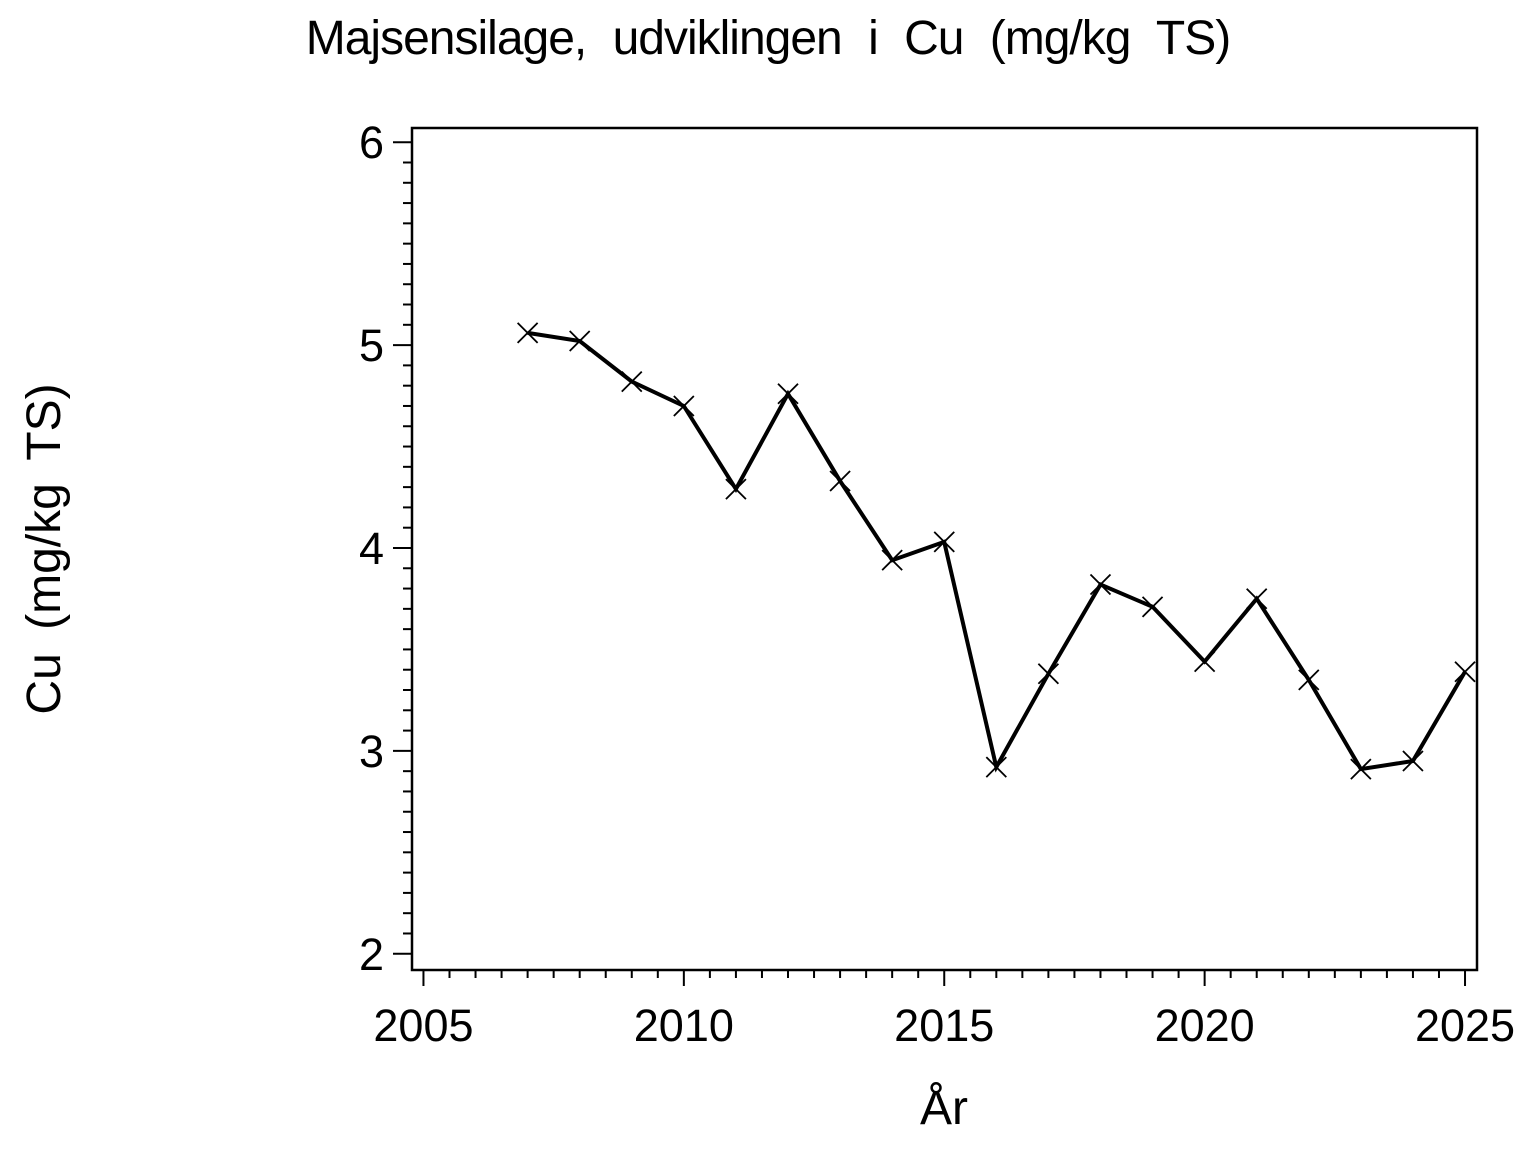  Describe the element at coordinates (423, 1025) in the screenshot. I see `x-tick-label: 2005` at that location.